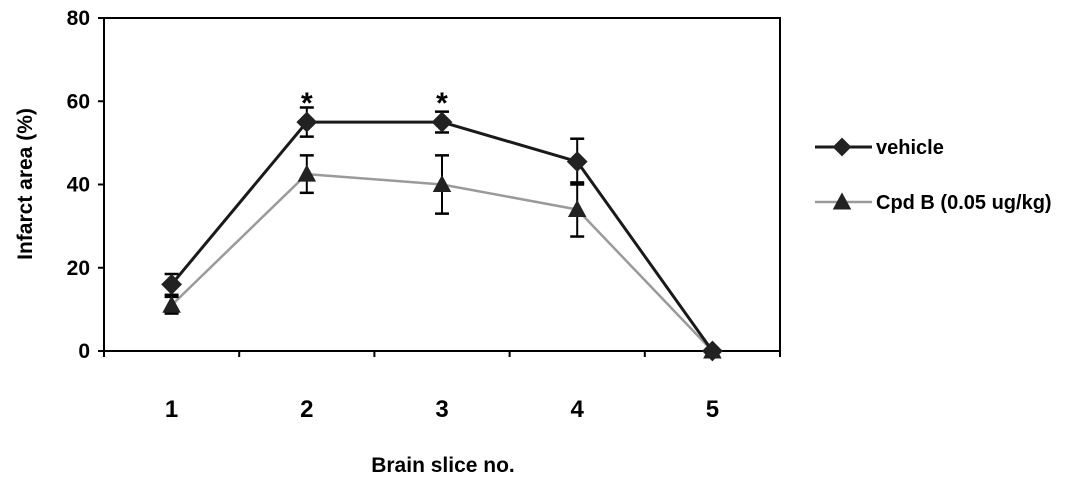 Image resolution: width=1087 pixels, height=489 pixels. I want to click on x-axis: 1 2 3 4 5, so click(442, 387).